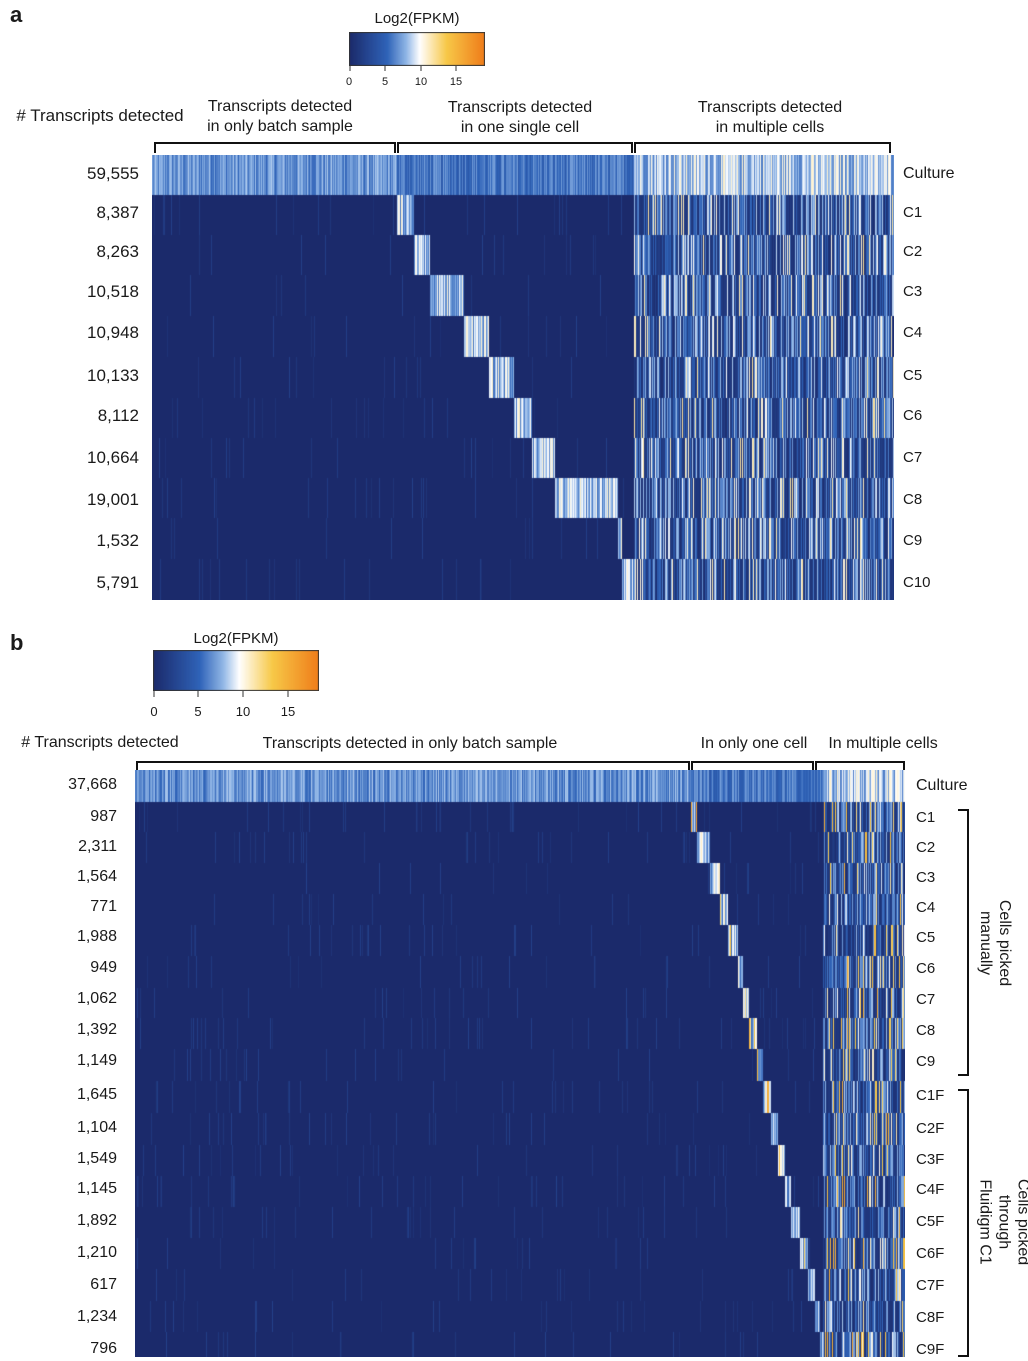 Image resolution: width=1028 pixels, height=1361 pixels. Describe the element at coordinates (985, 1222) in the screenshot. I see `row-group-label-line: Fluidigm C1` at that location.